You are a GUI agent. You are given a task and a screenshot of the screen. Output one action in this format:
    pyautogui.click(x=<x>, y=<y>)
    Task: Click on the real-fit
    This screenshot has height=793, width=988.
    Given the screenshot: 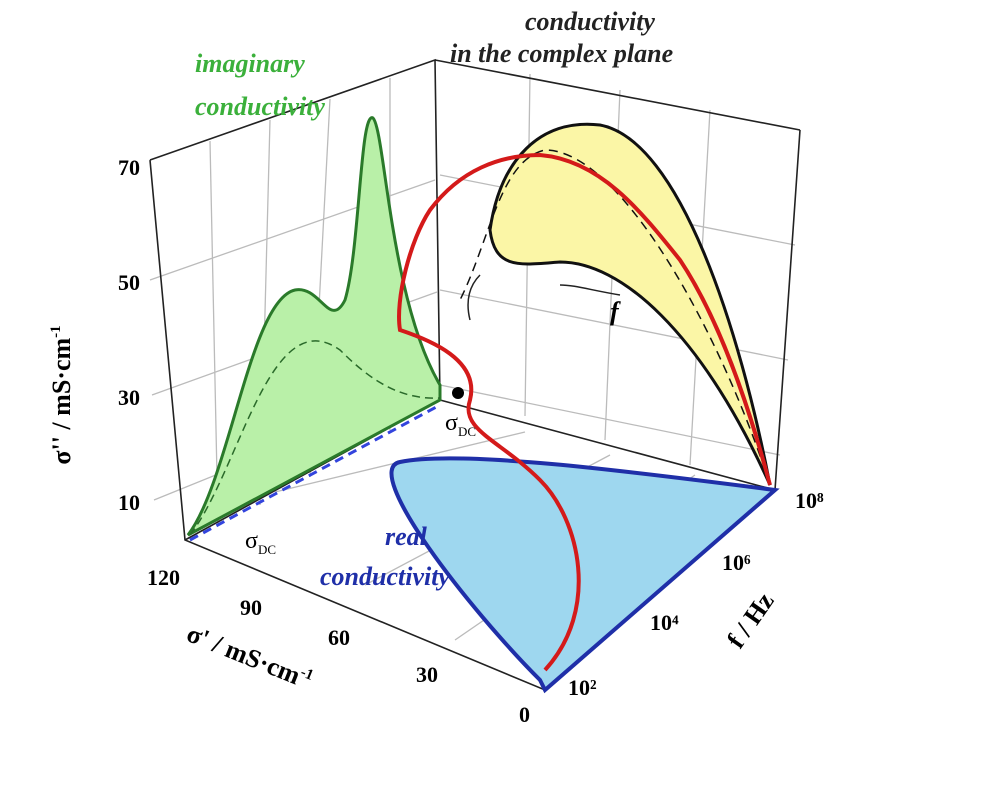 What is the action you would take?
    pyautogui.click(x=315, y=472)
    